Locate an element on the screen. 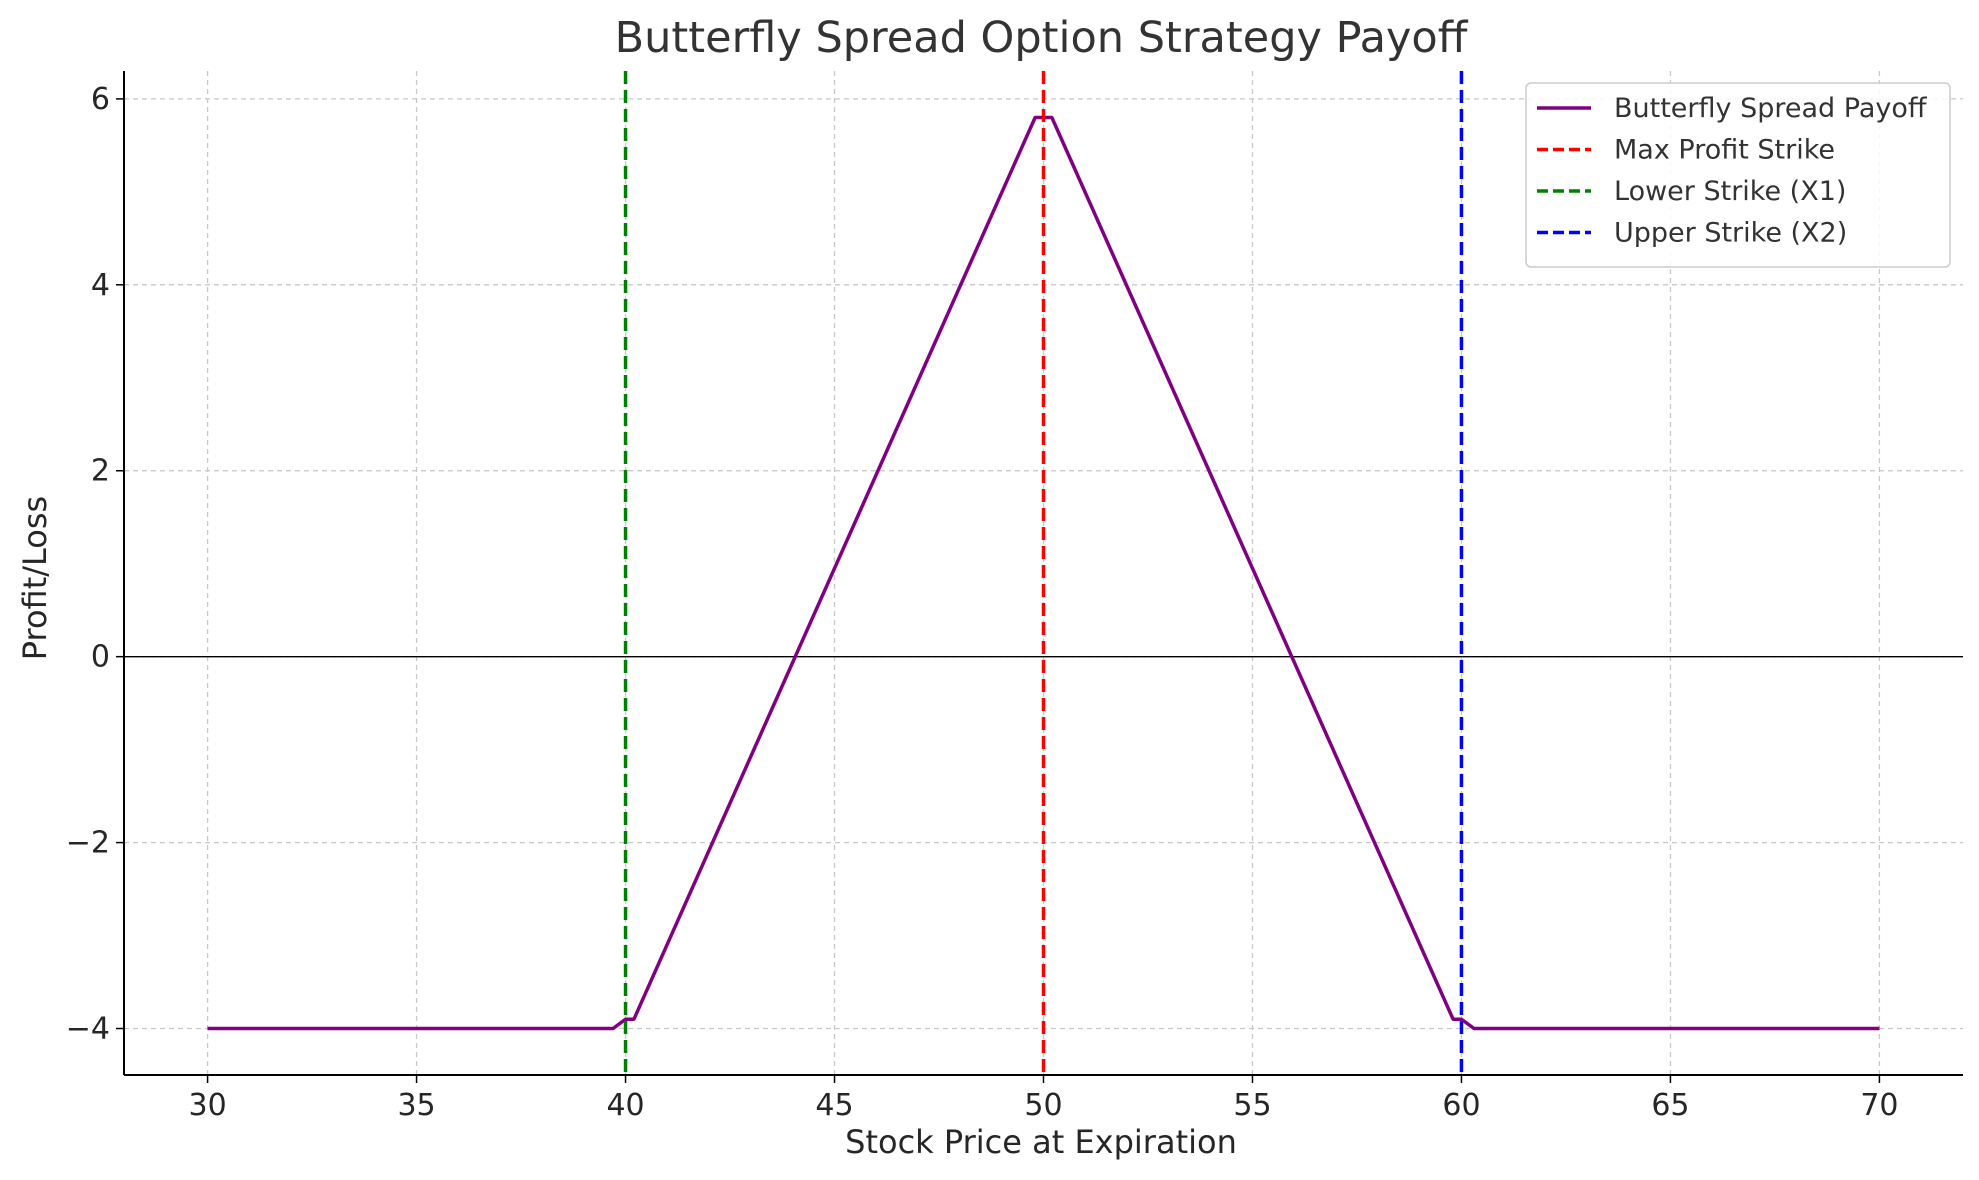 The height and width of the screenshot is (1180, 1979). y-axis-label: Profit/Loss is located at coordinates (35, 578).